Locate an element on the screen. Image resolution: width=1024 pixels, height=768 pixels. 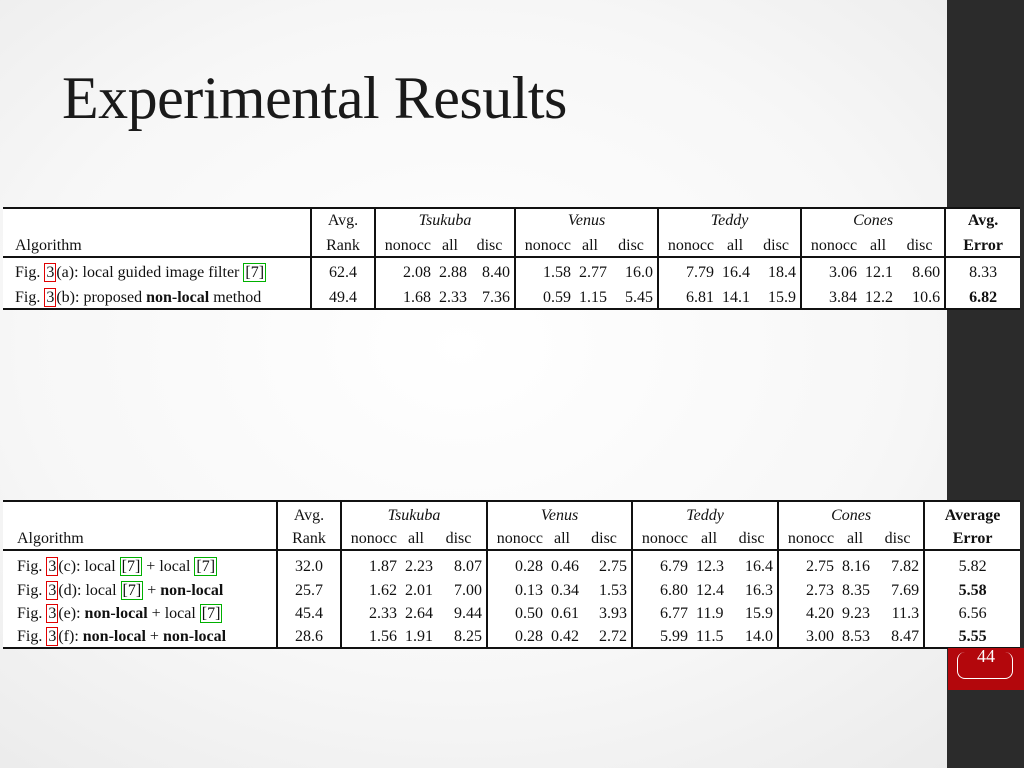
value-cell: 8.07 is located at coordinates (468, 567).